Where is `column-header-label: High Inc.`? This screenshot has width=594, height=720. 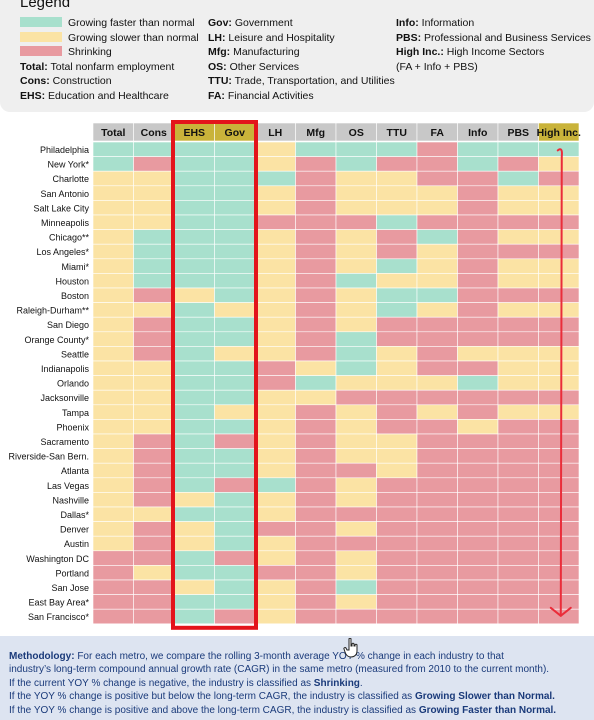 column-header-label: High Inc. is located at coordinates (559, 133).